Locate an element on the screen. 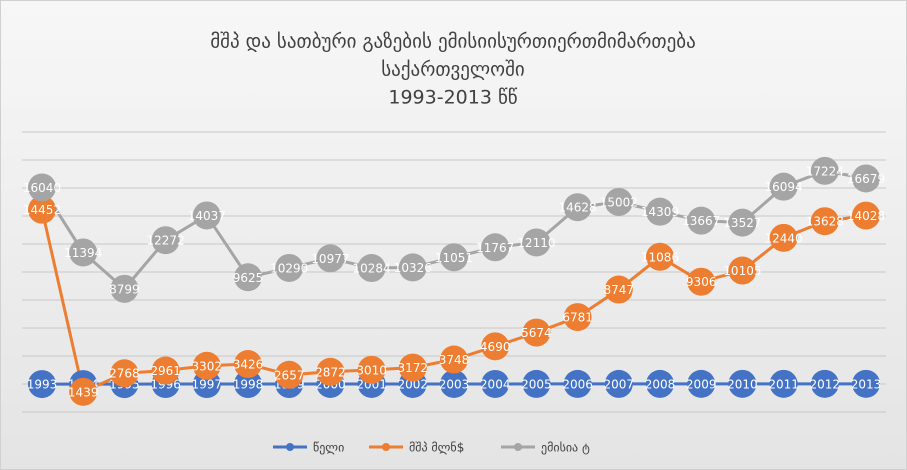 The width and height of the screenshot is (907, 470). data-label: 13527 is located at coordinates (742, 223).